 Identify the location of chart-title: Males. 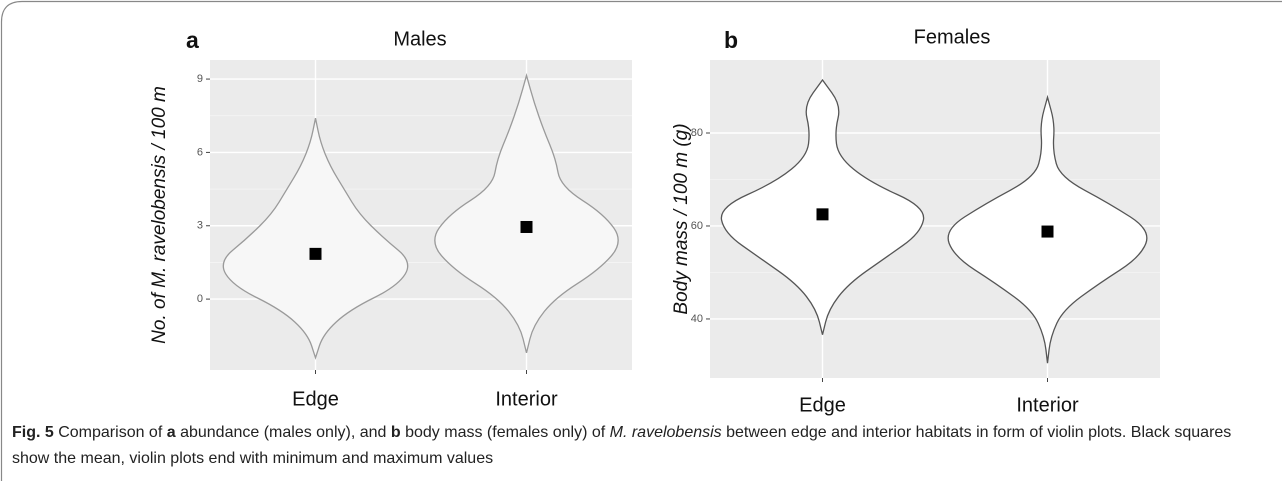
(419, 39).